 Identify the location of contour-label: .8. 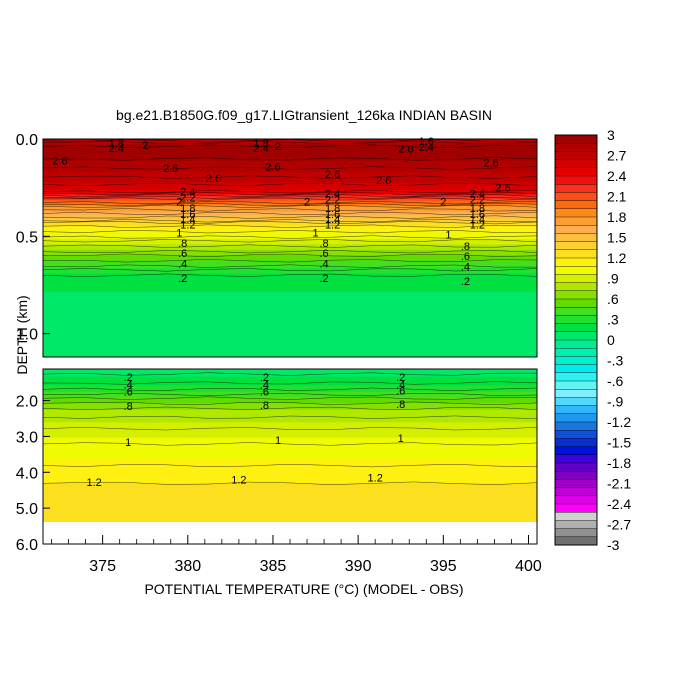
(465, 247).